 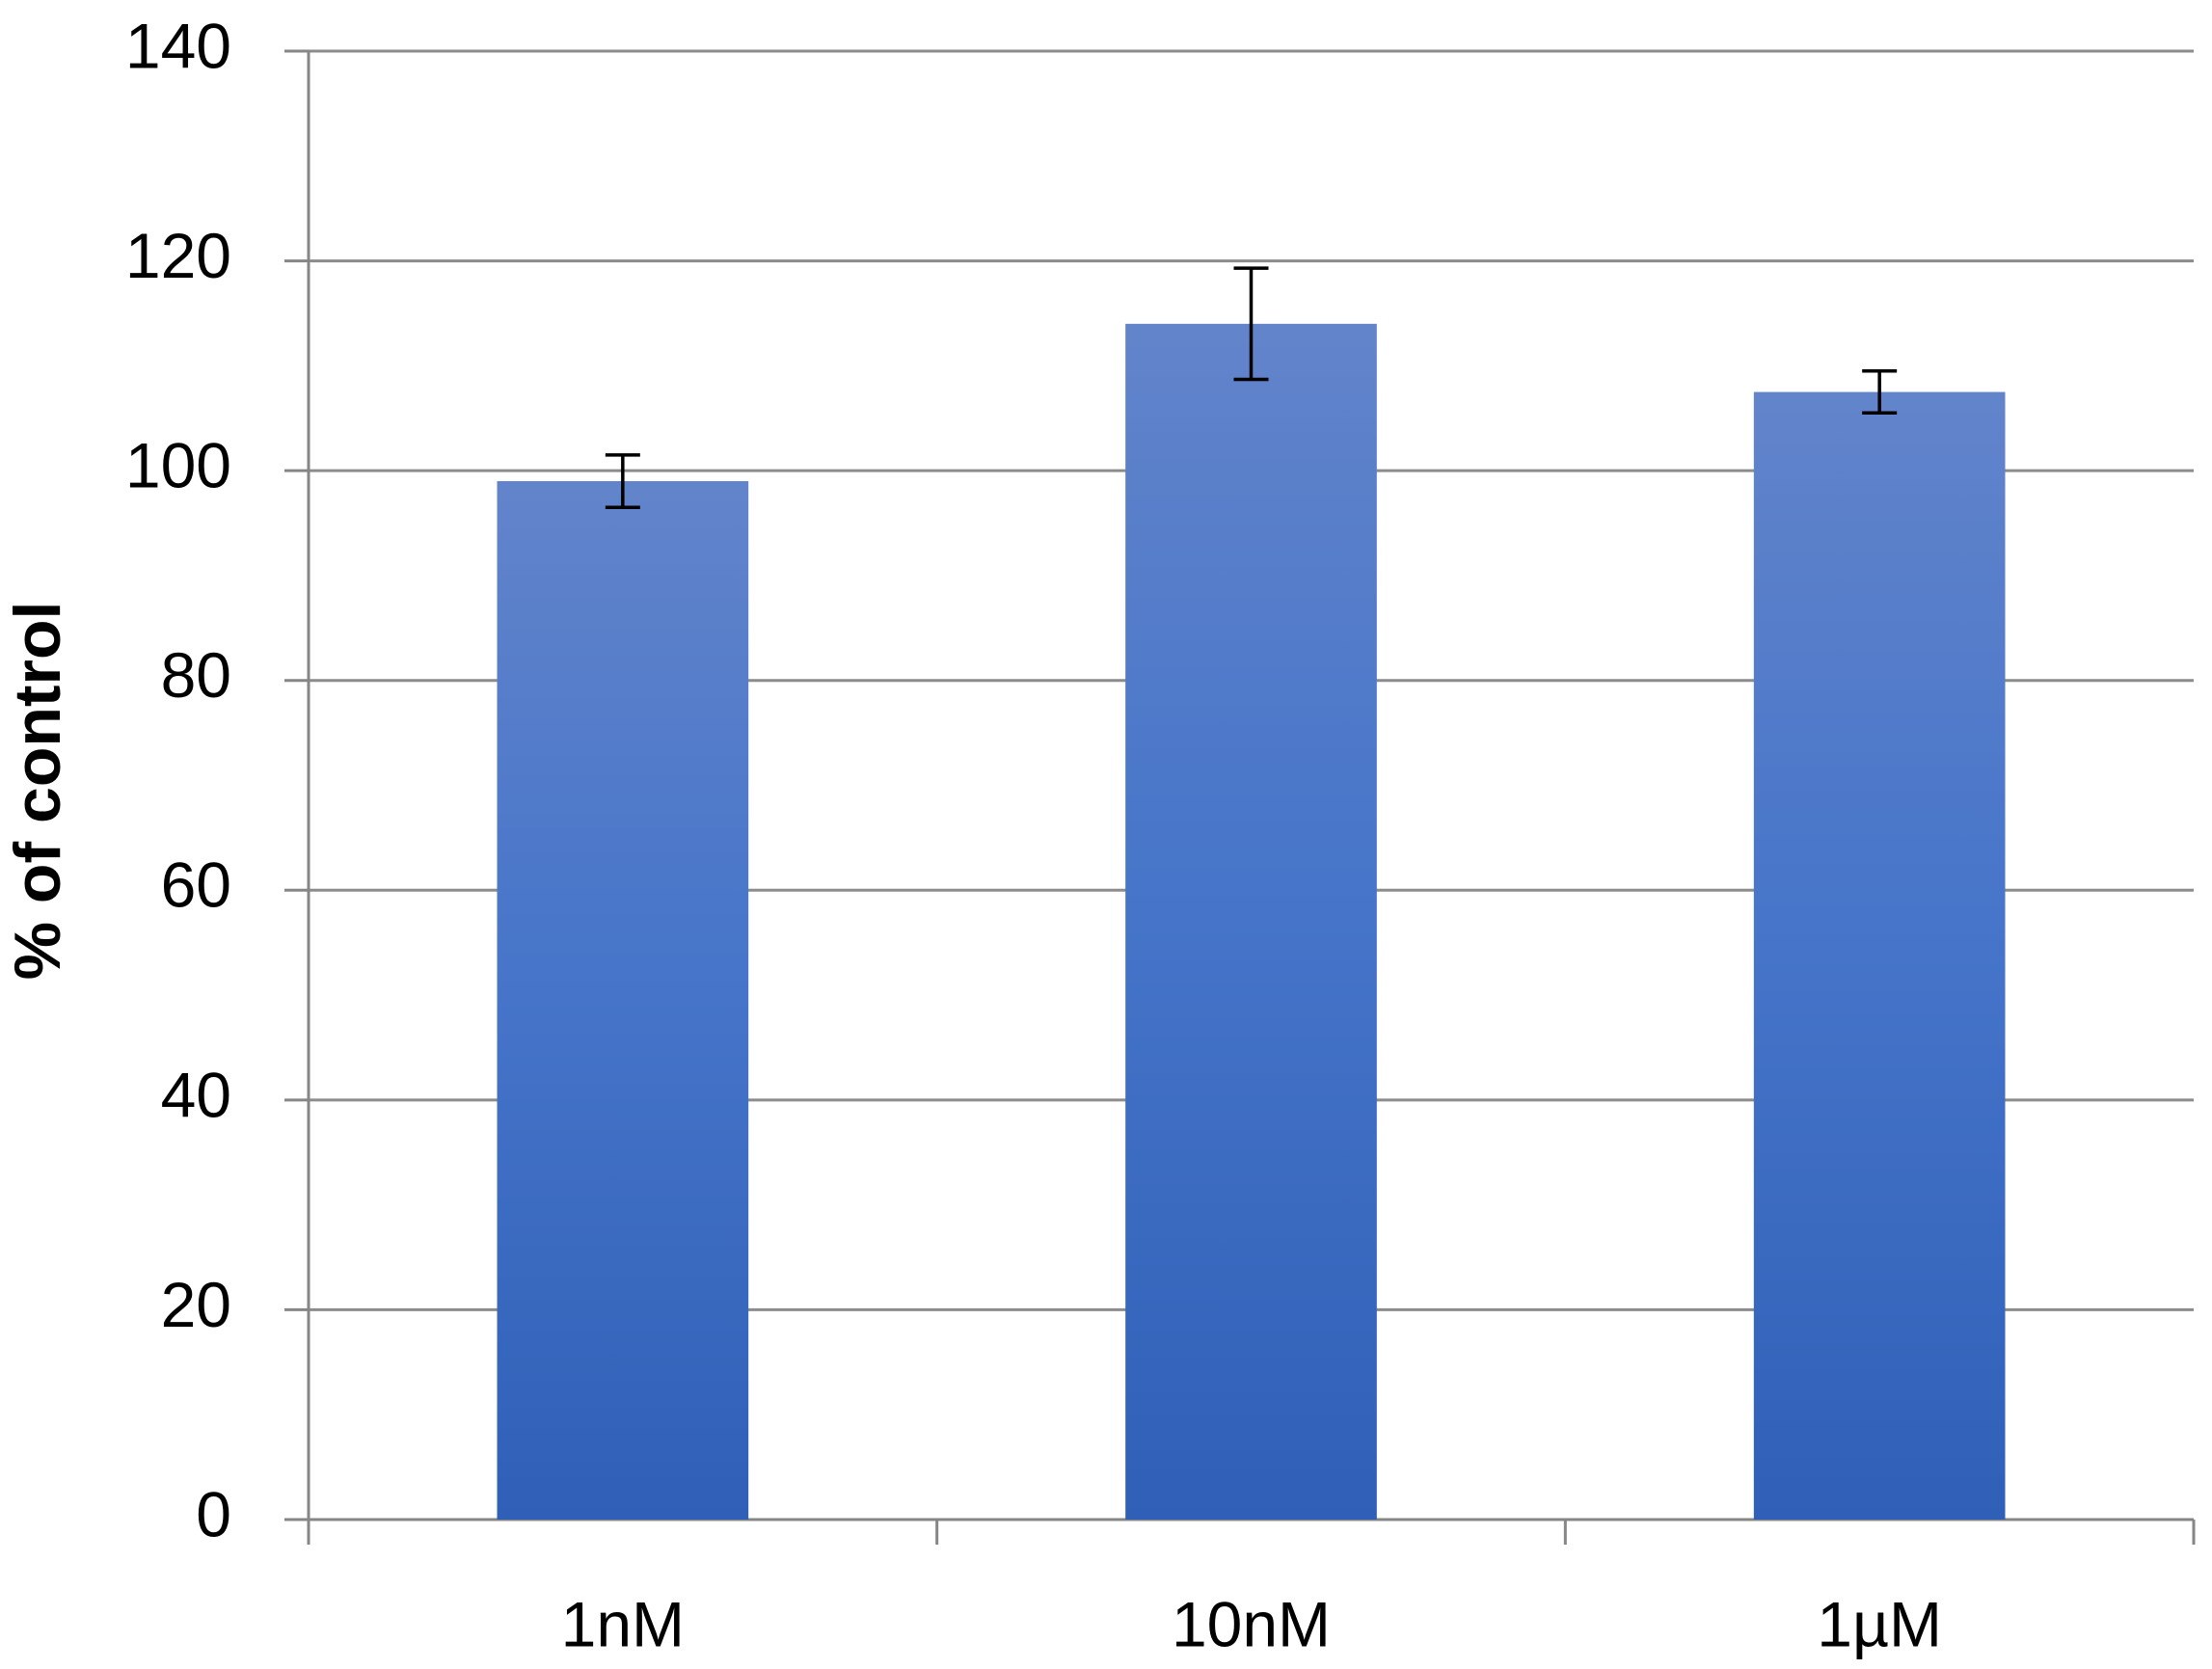 What do you see at coordinates (1879, 1624) in the screenshot?
I see `x-tick-label: 1µM` at bounding box center [1879, 1624].